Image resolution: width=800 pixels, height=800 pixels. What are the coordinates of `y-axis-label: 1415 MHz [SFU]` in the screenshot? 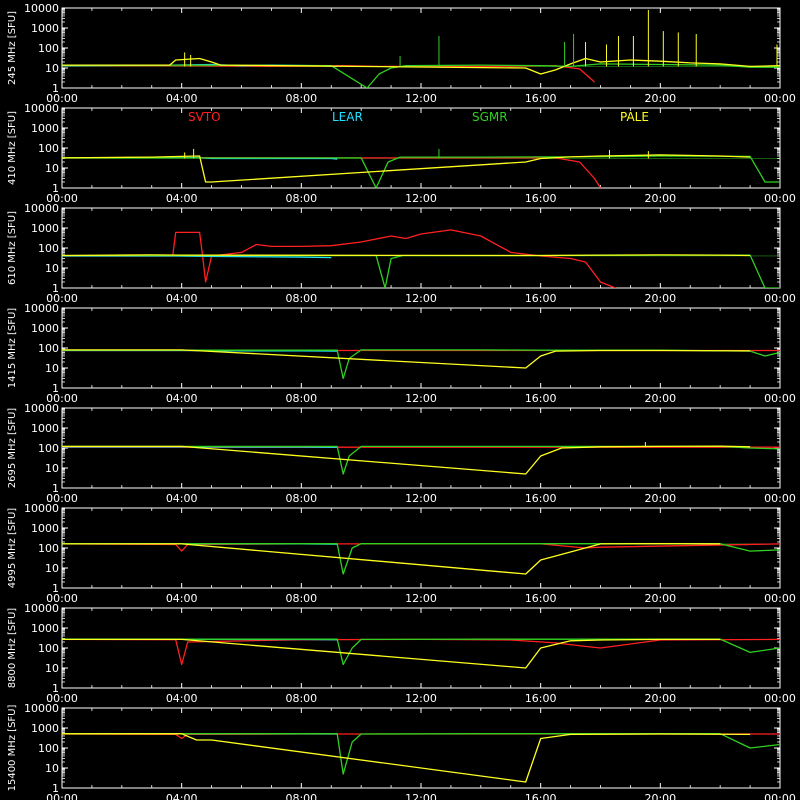 It's located at (12, 348).